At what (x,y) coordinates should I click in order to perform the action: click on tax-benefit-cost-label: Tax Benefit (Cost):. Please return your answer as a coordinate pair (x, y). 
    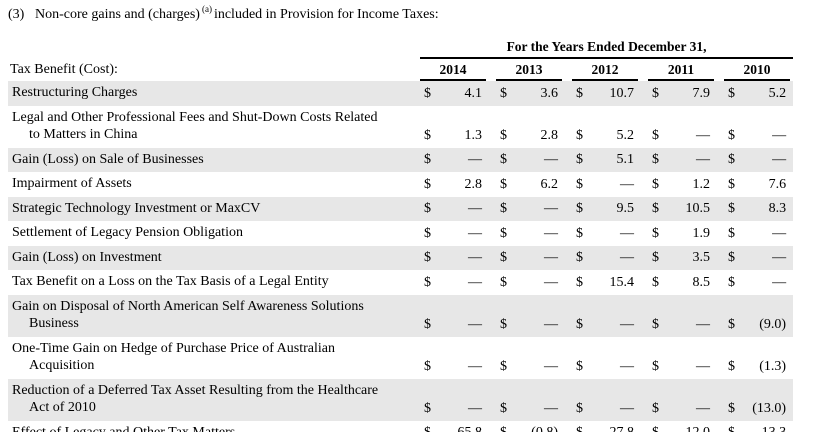
    Looking at the image, I should click on (64, 70).